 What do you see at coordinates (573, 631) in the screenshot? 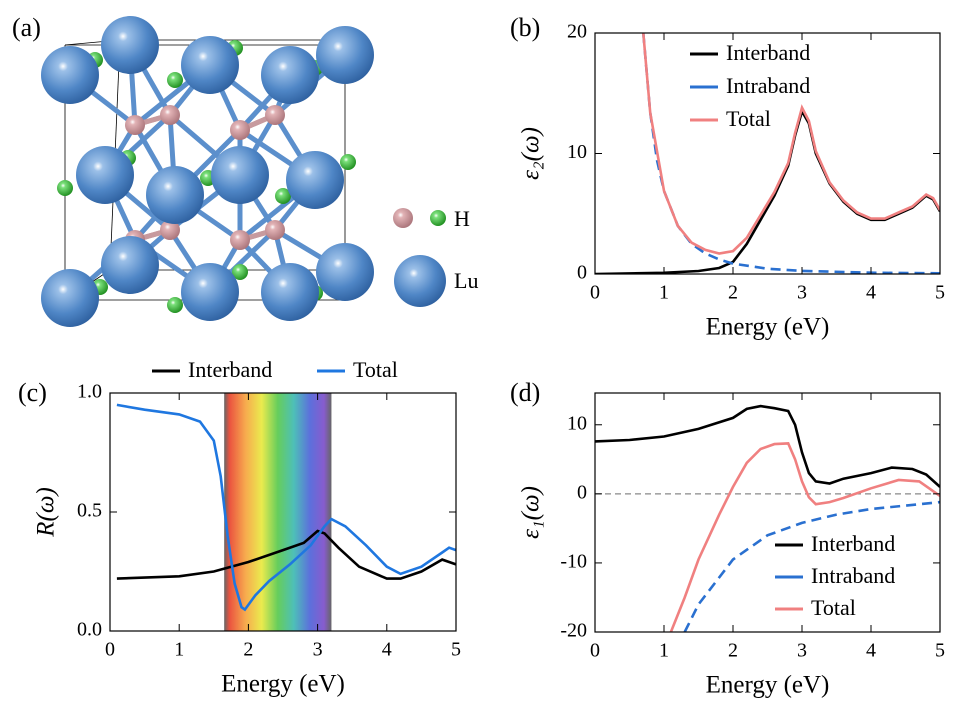
I see `y-tick-label: -20` at bounding box center [573, 631].